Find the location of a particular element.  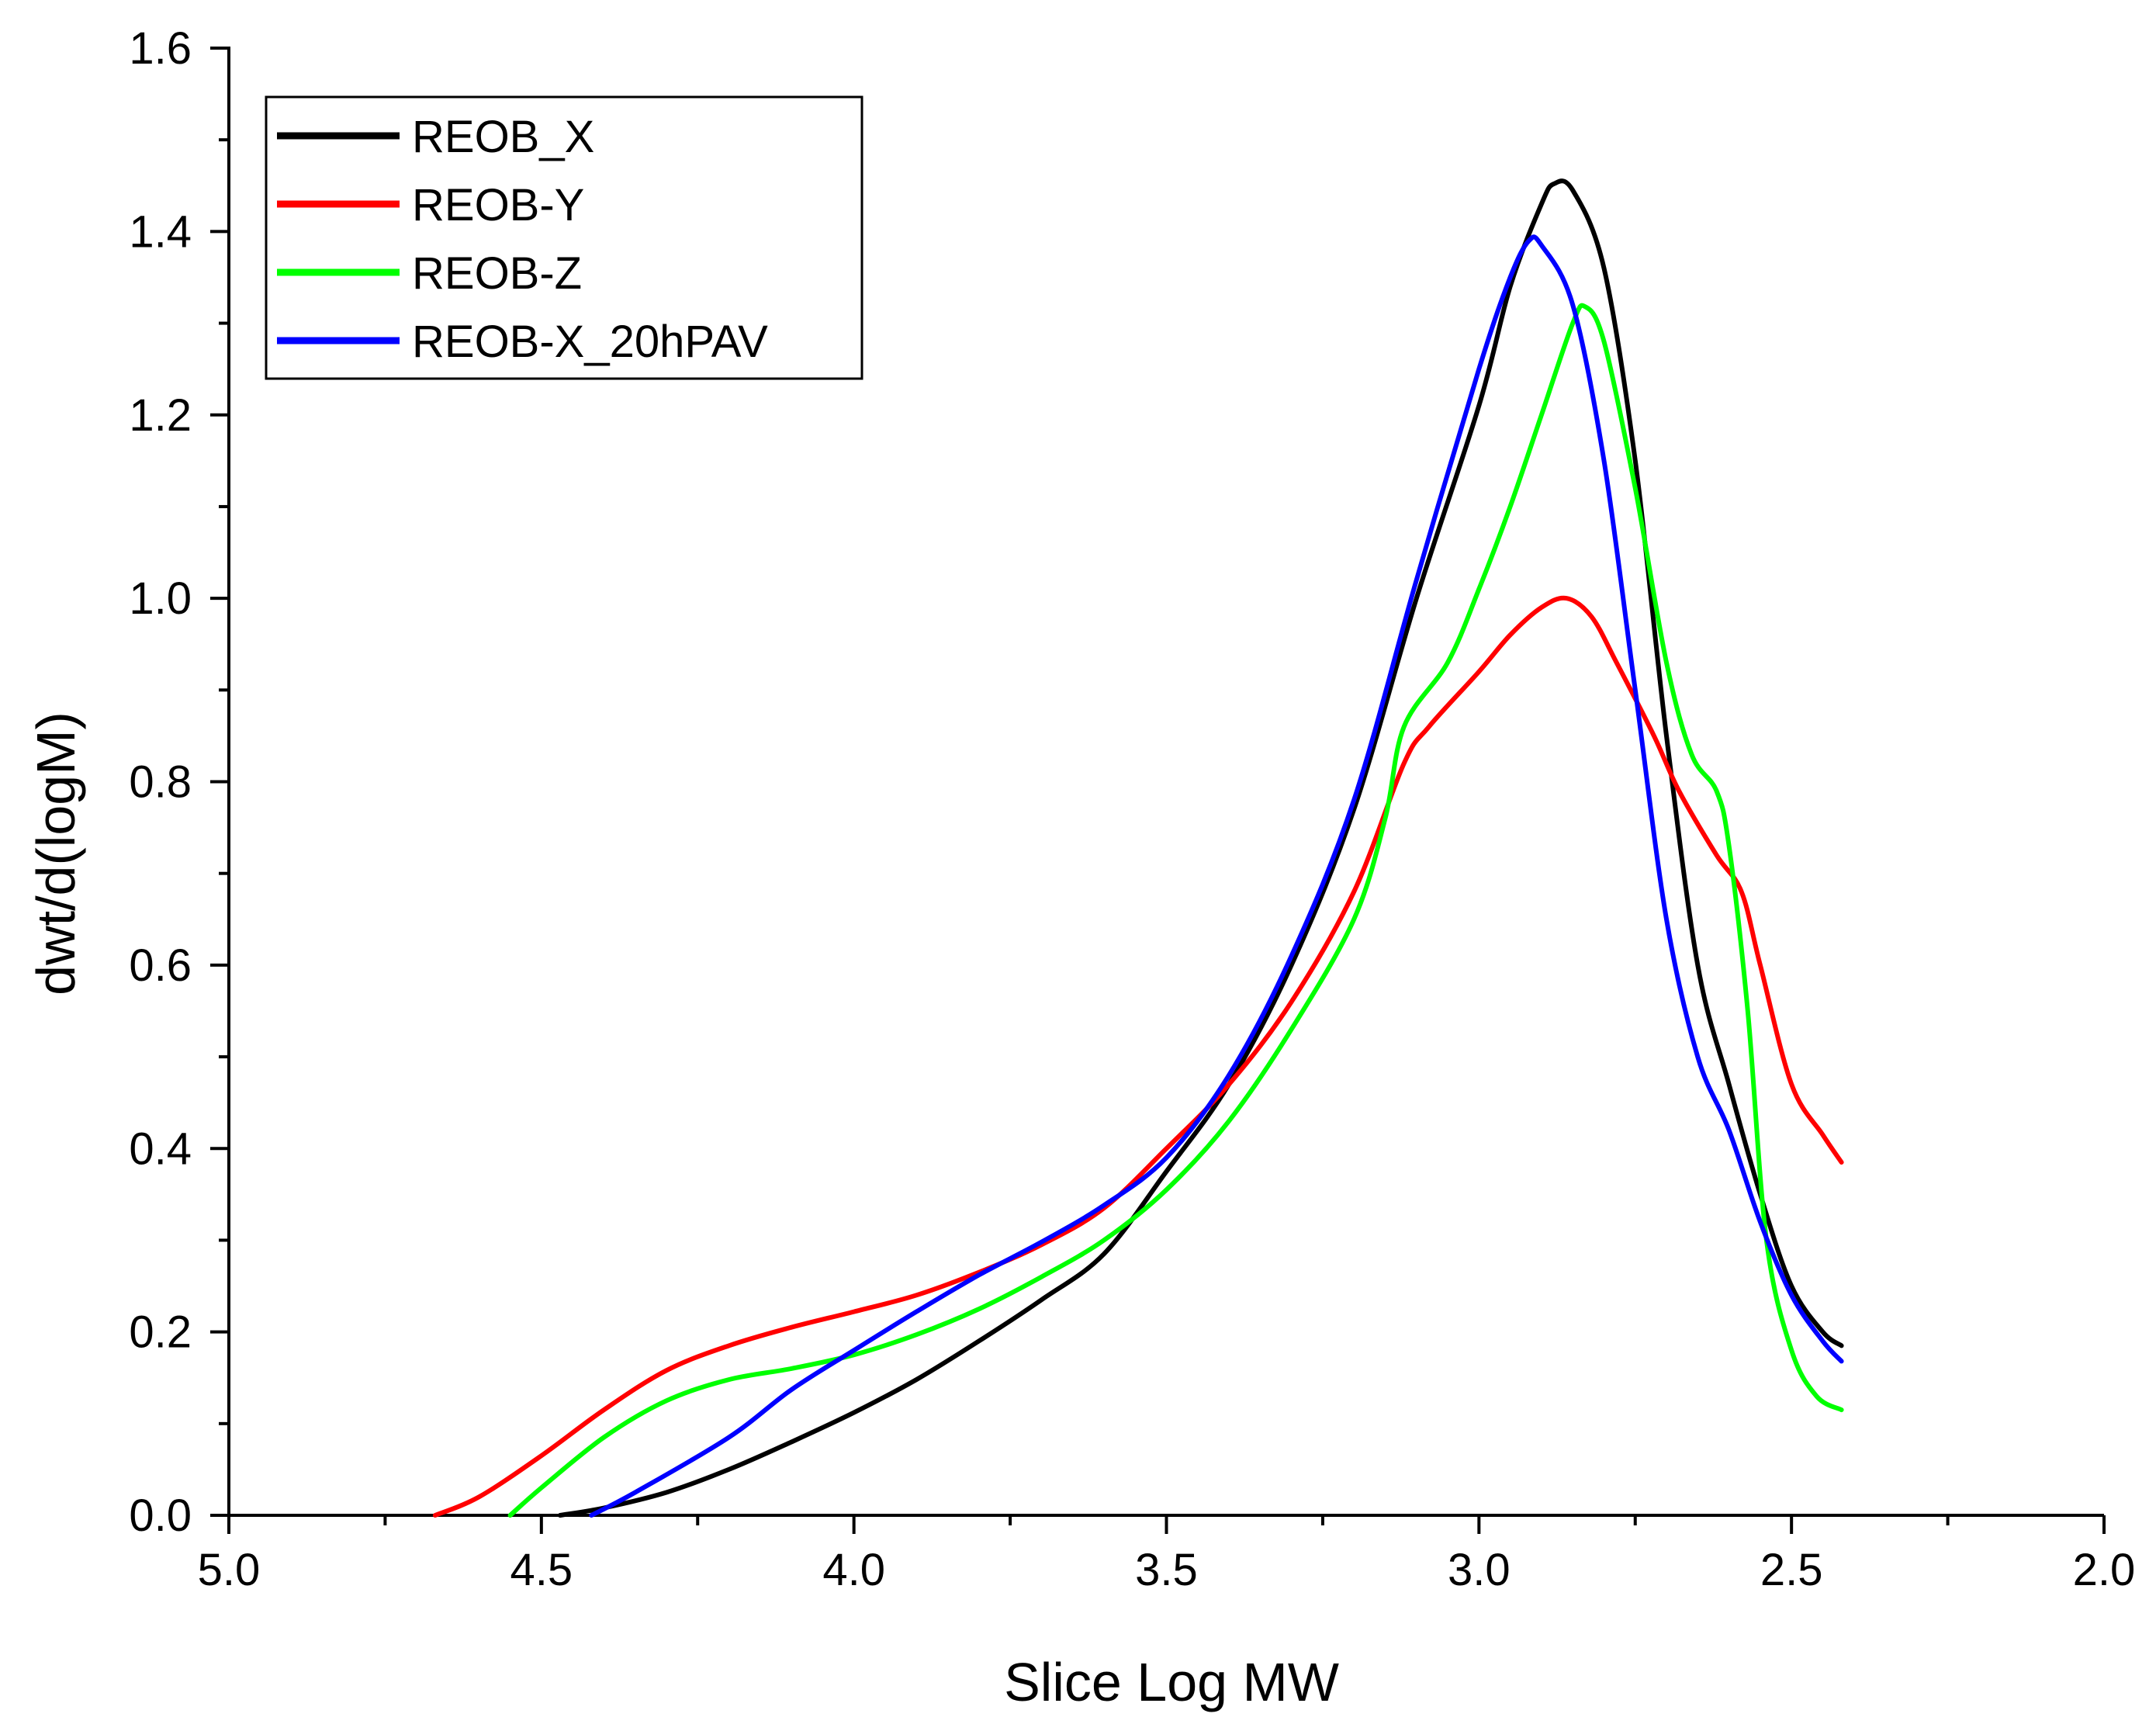

x-tick-label: 2.5 is located at coordinates (1791, 1570).